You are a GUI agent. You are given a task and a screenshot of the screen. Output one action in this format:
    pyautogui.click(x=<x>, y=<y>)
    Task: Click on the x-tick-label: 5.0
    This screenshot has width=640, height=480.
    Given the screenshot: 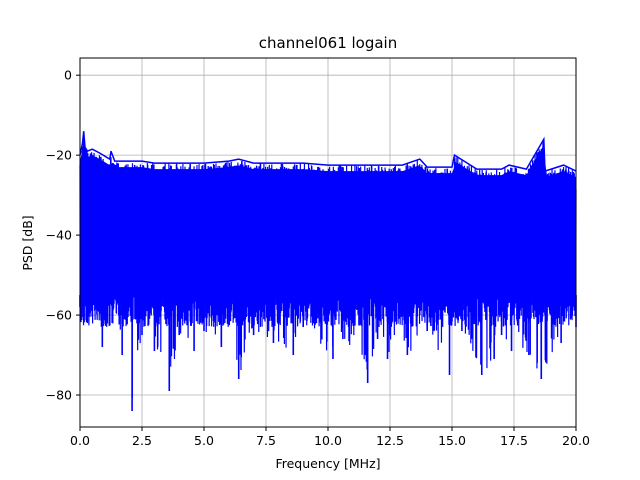 What is the action you would take?
    pyautogui.click(x=204, y=440)
    